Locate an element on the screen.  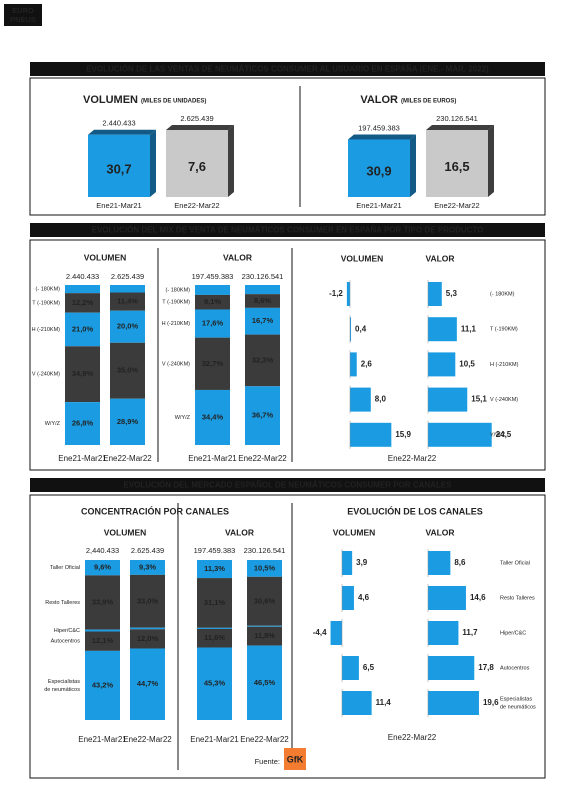
row-label: (- 180KM) is located at coordinates (502, 294).